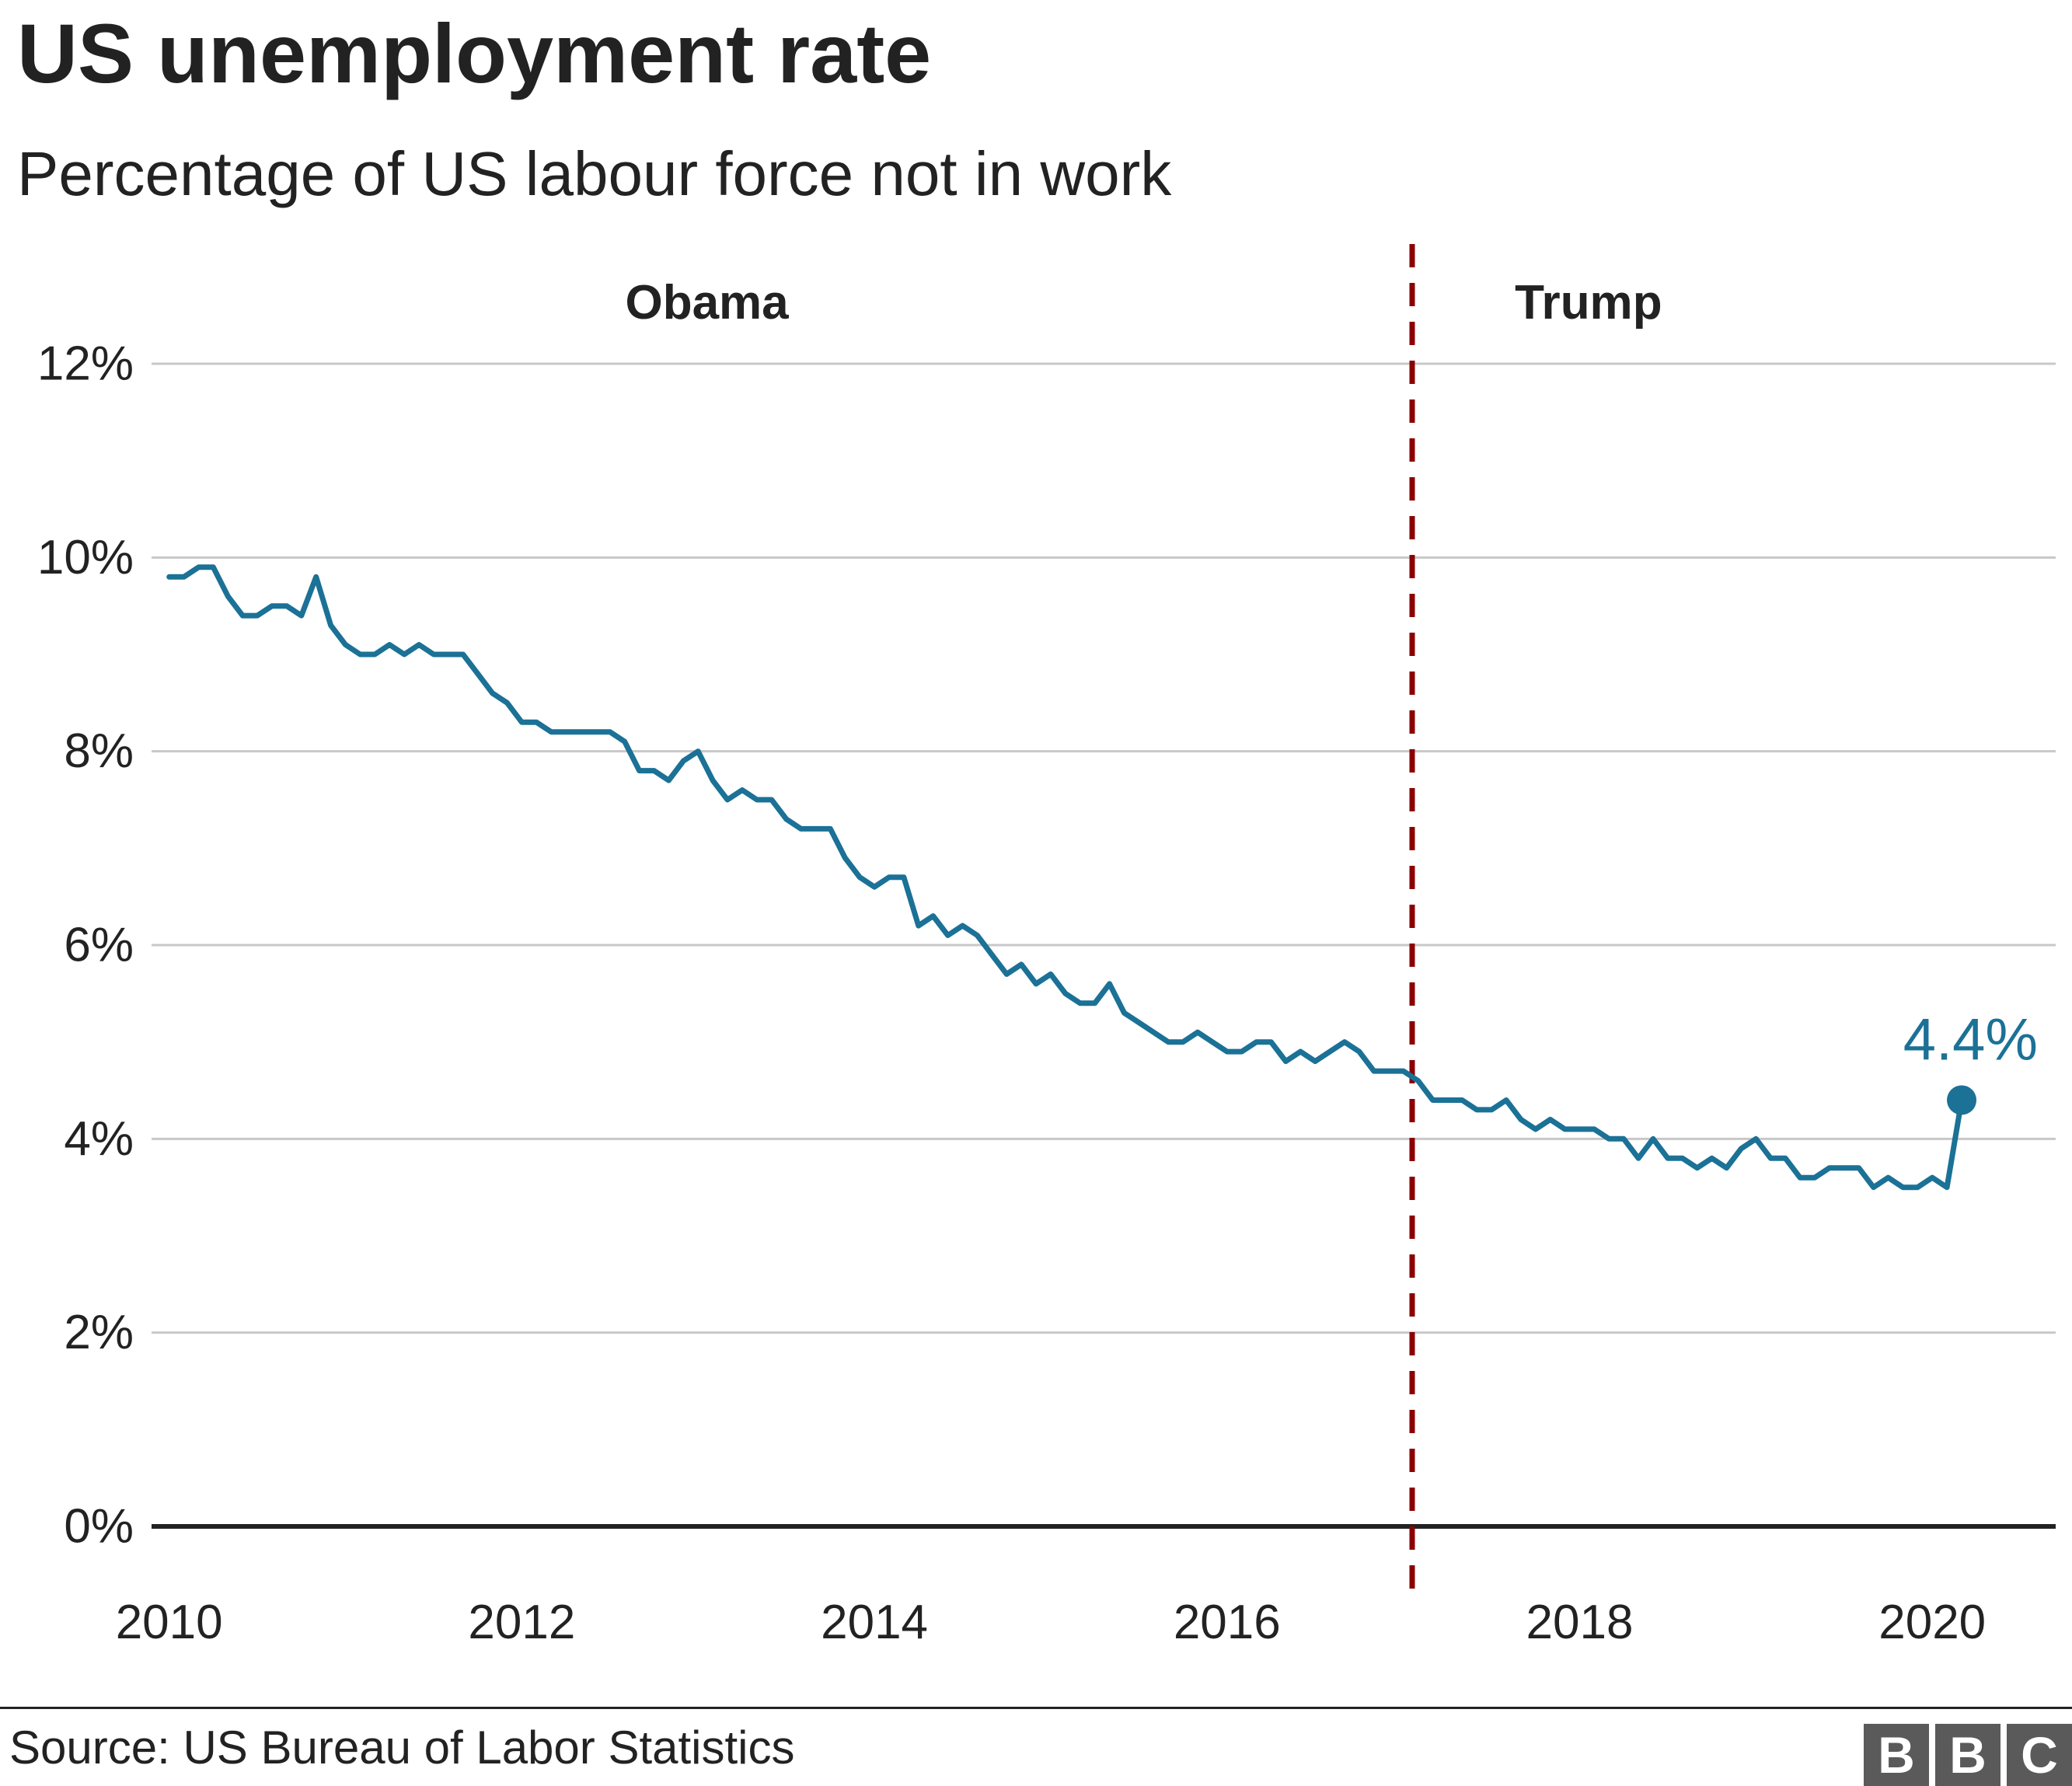 This screenshot has height=1786, width=2072. I want to click on bbc-logo-block-3: C, so click(2039, 1755).